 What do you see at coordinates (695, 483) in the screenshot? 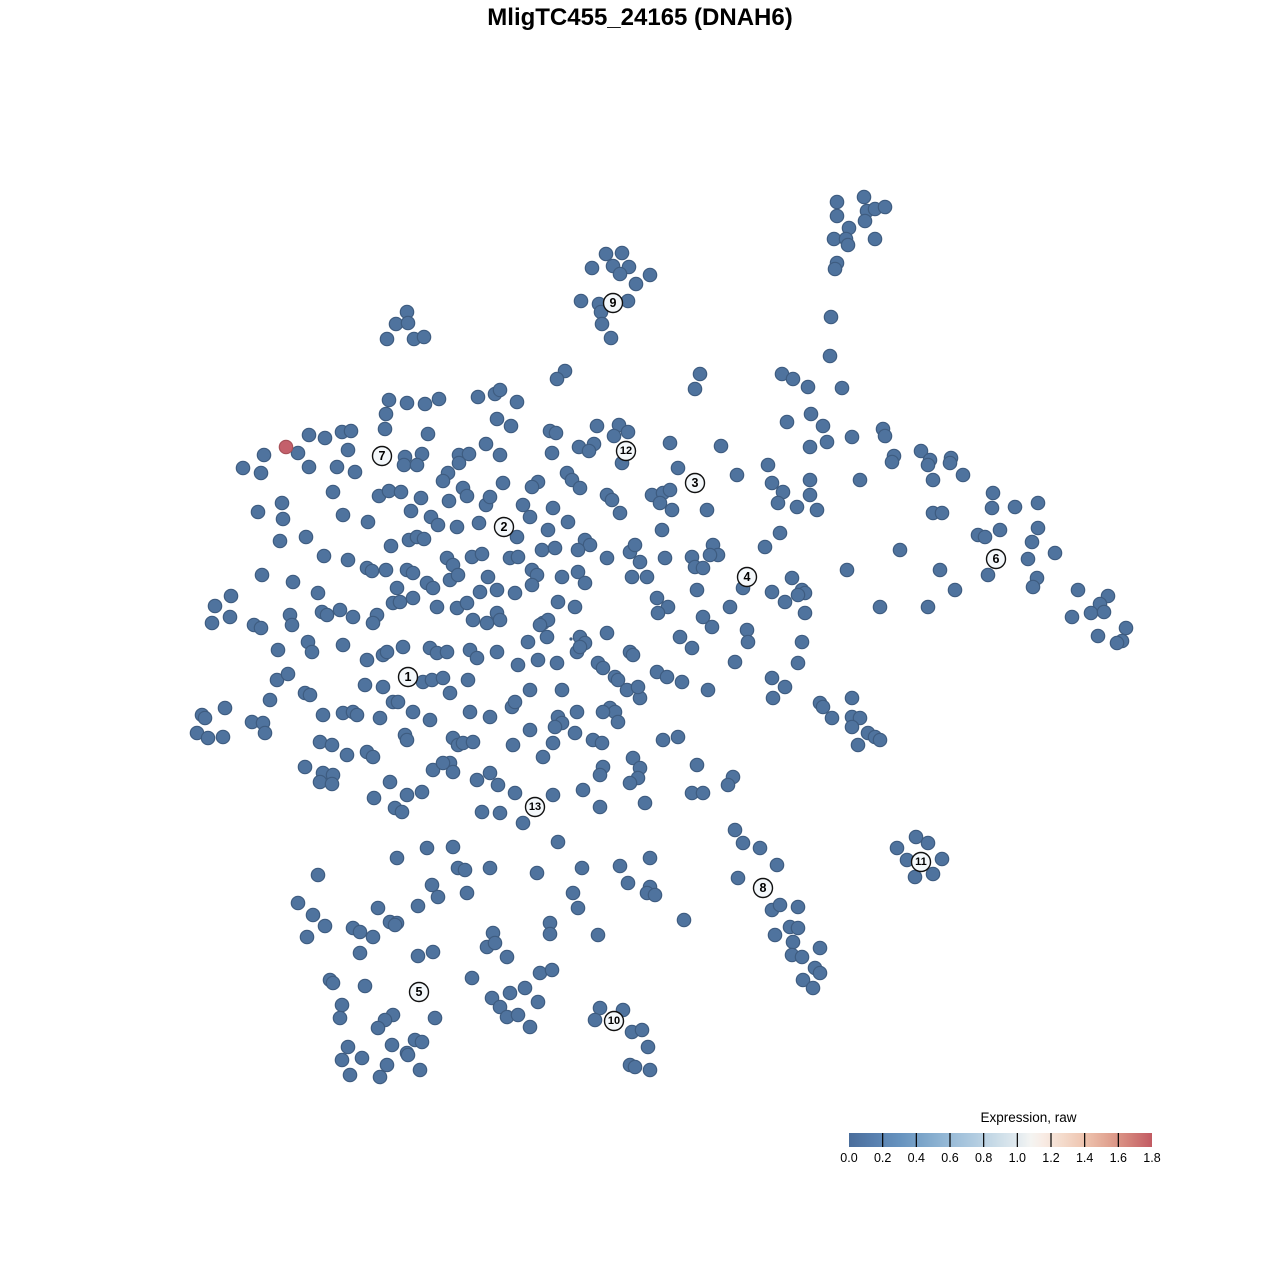
I see `cluster-label-text: 3` at bounding box center [695, 483].